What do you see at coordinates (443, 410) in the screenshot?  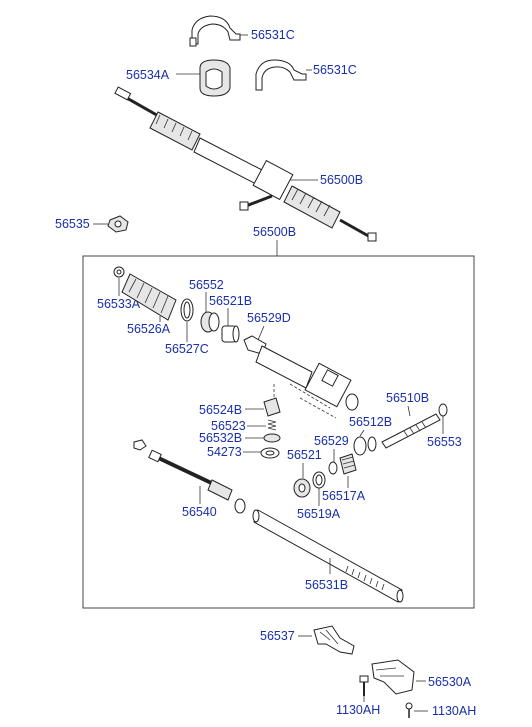 I see `seal-56553-part` at bounding box center [443, 410].